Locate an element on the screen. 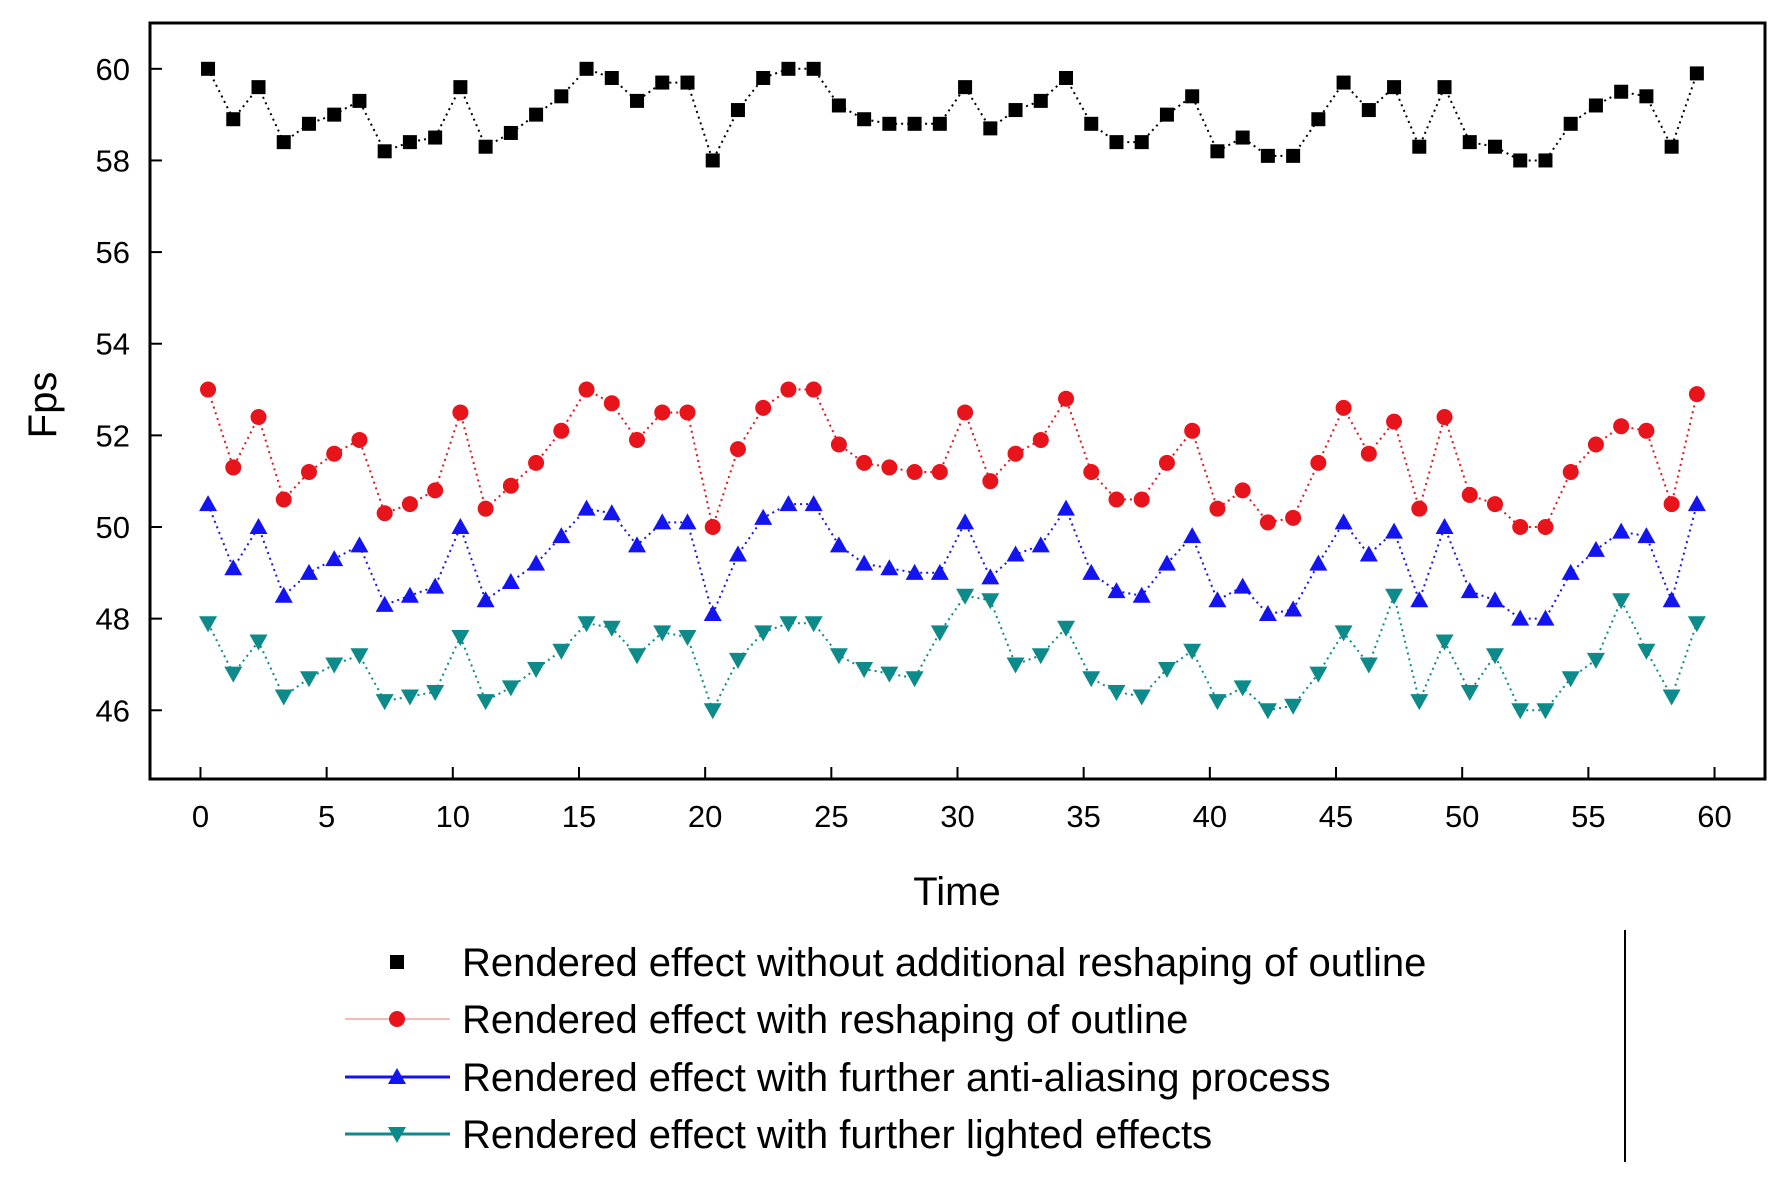 This screenshot has height=1188, width=1786. x-tick-label-2: 10 is located at coordinates (453, 816).